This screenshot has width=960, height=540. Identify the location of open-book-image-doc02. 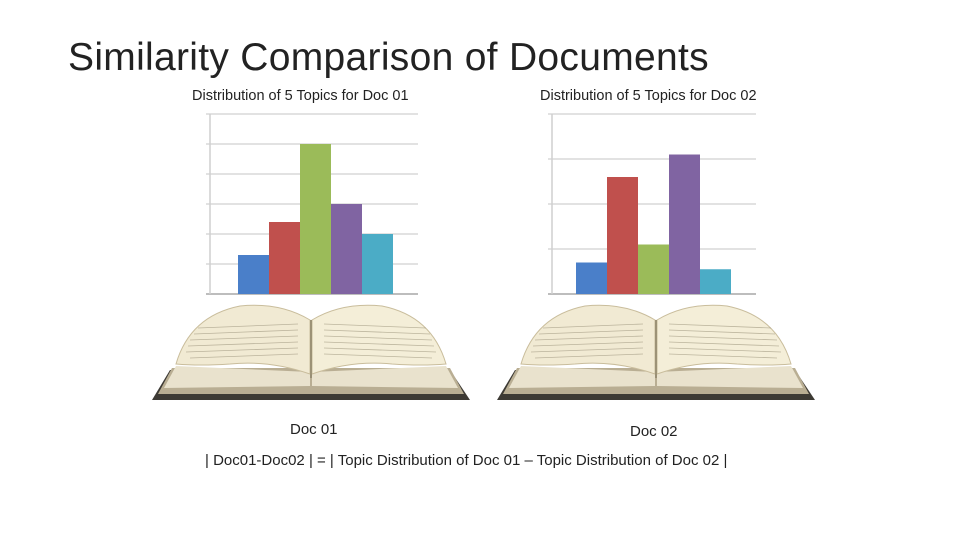
(656, 352).